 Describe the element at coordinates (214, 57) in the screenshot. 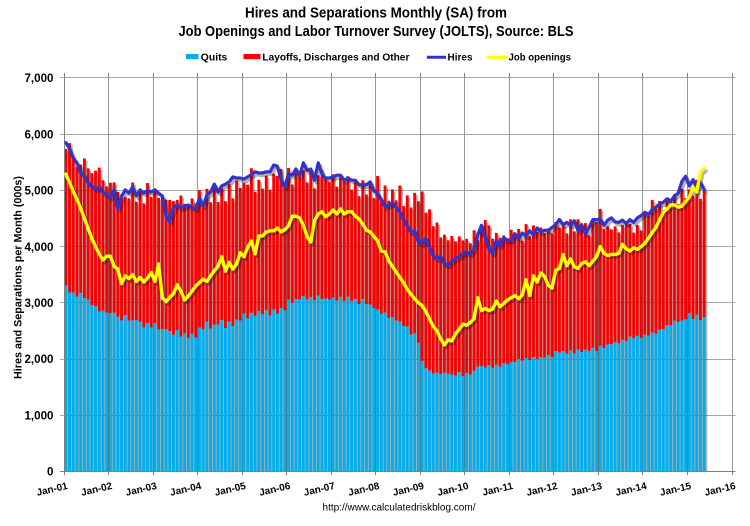

I see `svg-text: Quits` at that location.